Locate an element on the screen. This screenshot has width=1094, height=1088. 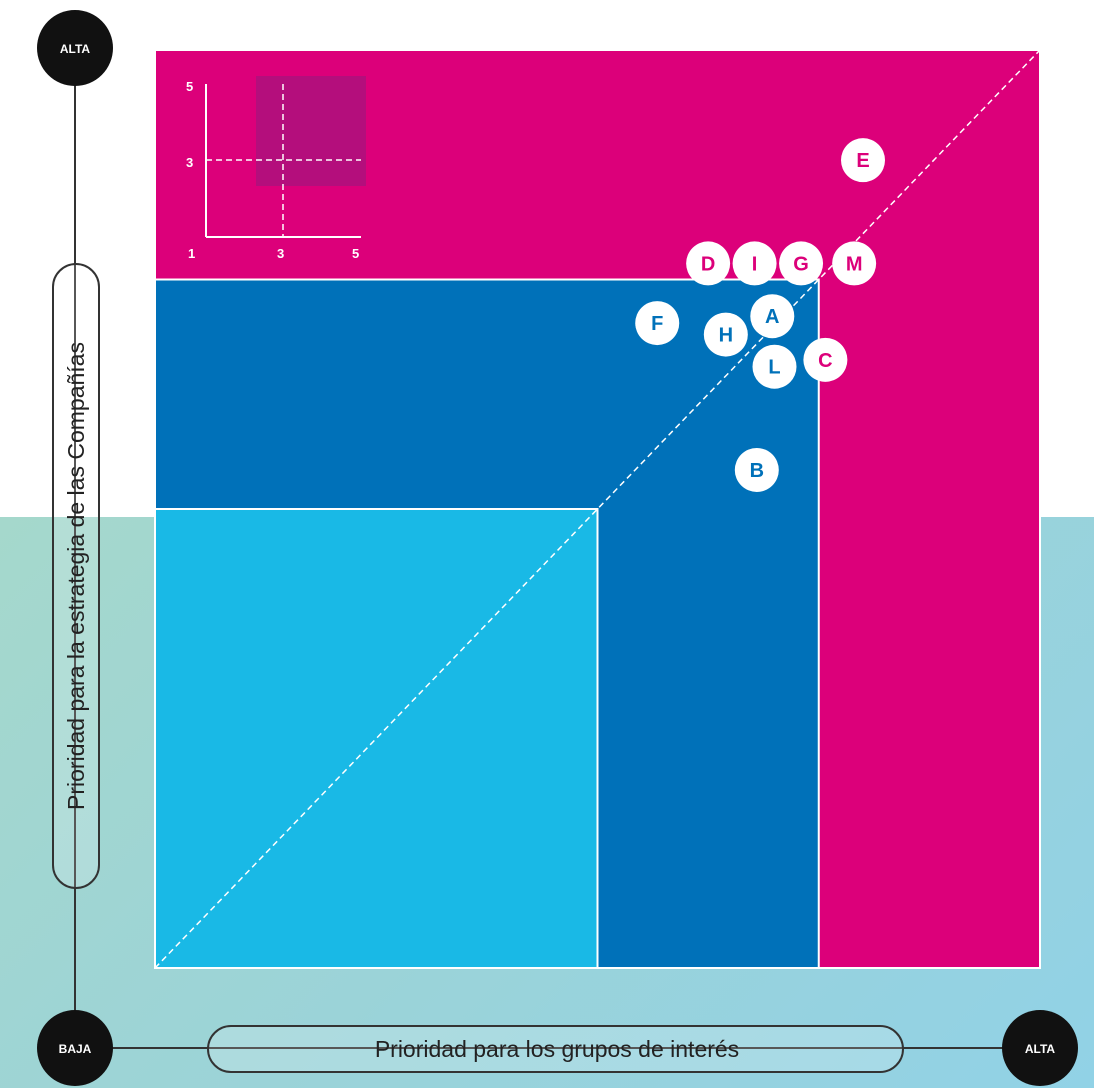
point-marker-f is located at coordinates (657, 323).